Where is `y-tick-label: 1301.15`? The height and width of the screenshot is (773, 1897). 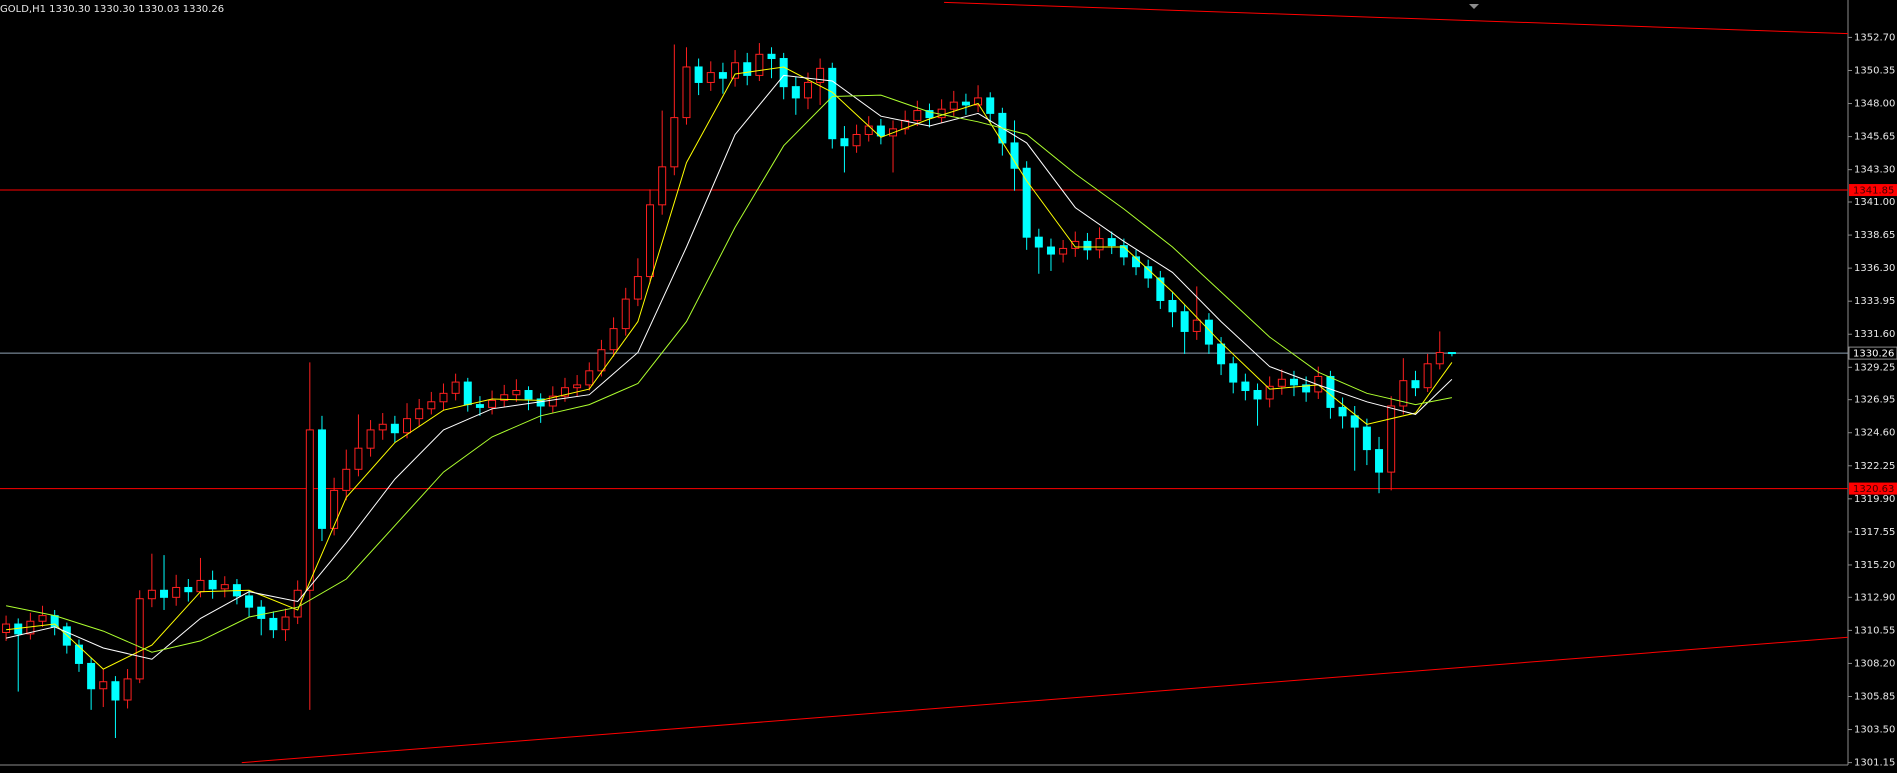
y-tick-label: 1301.15 is located at coordinates (1874, 763).